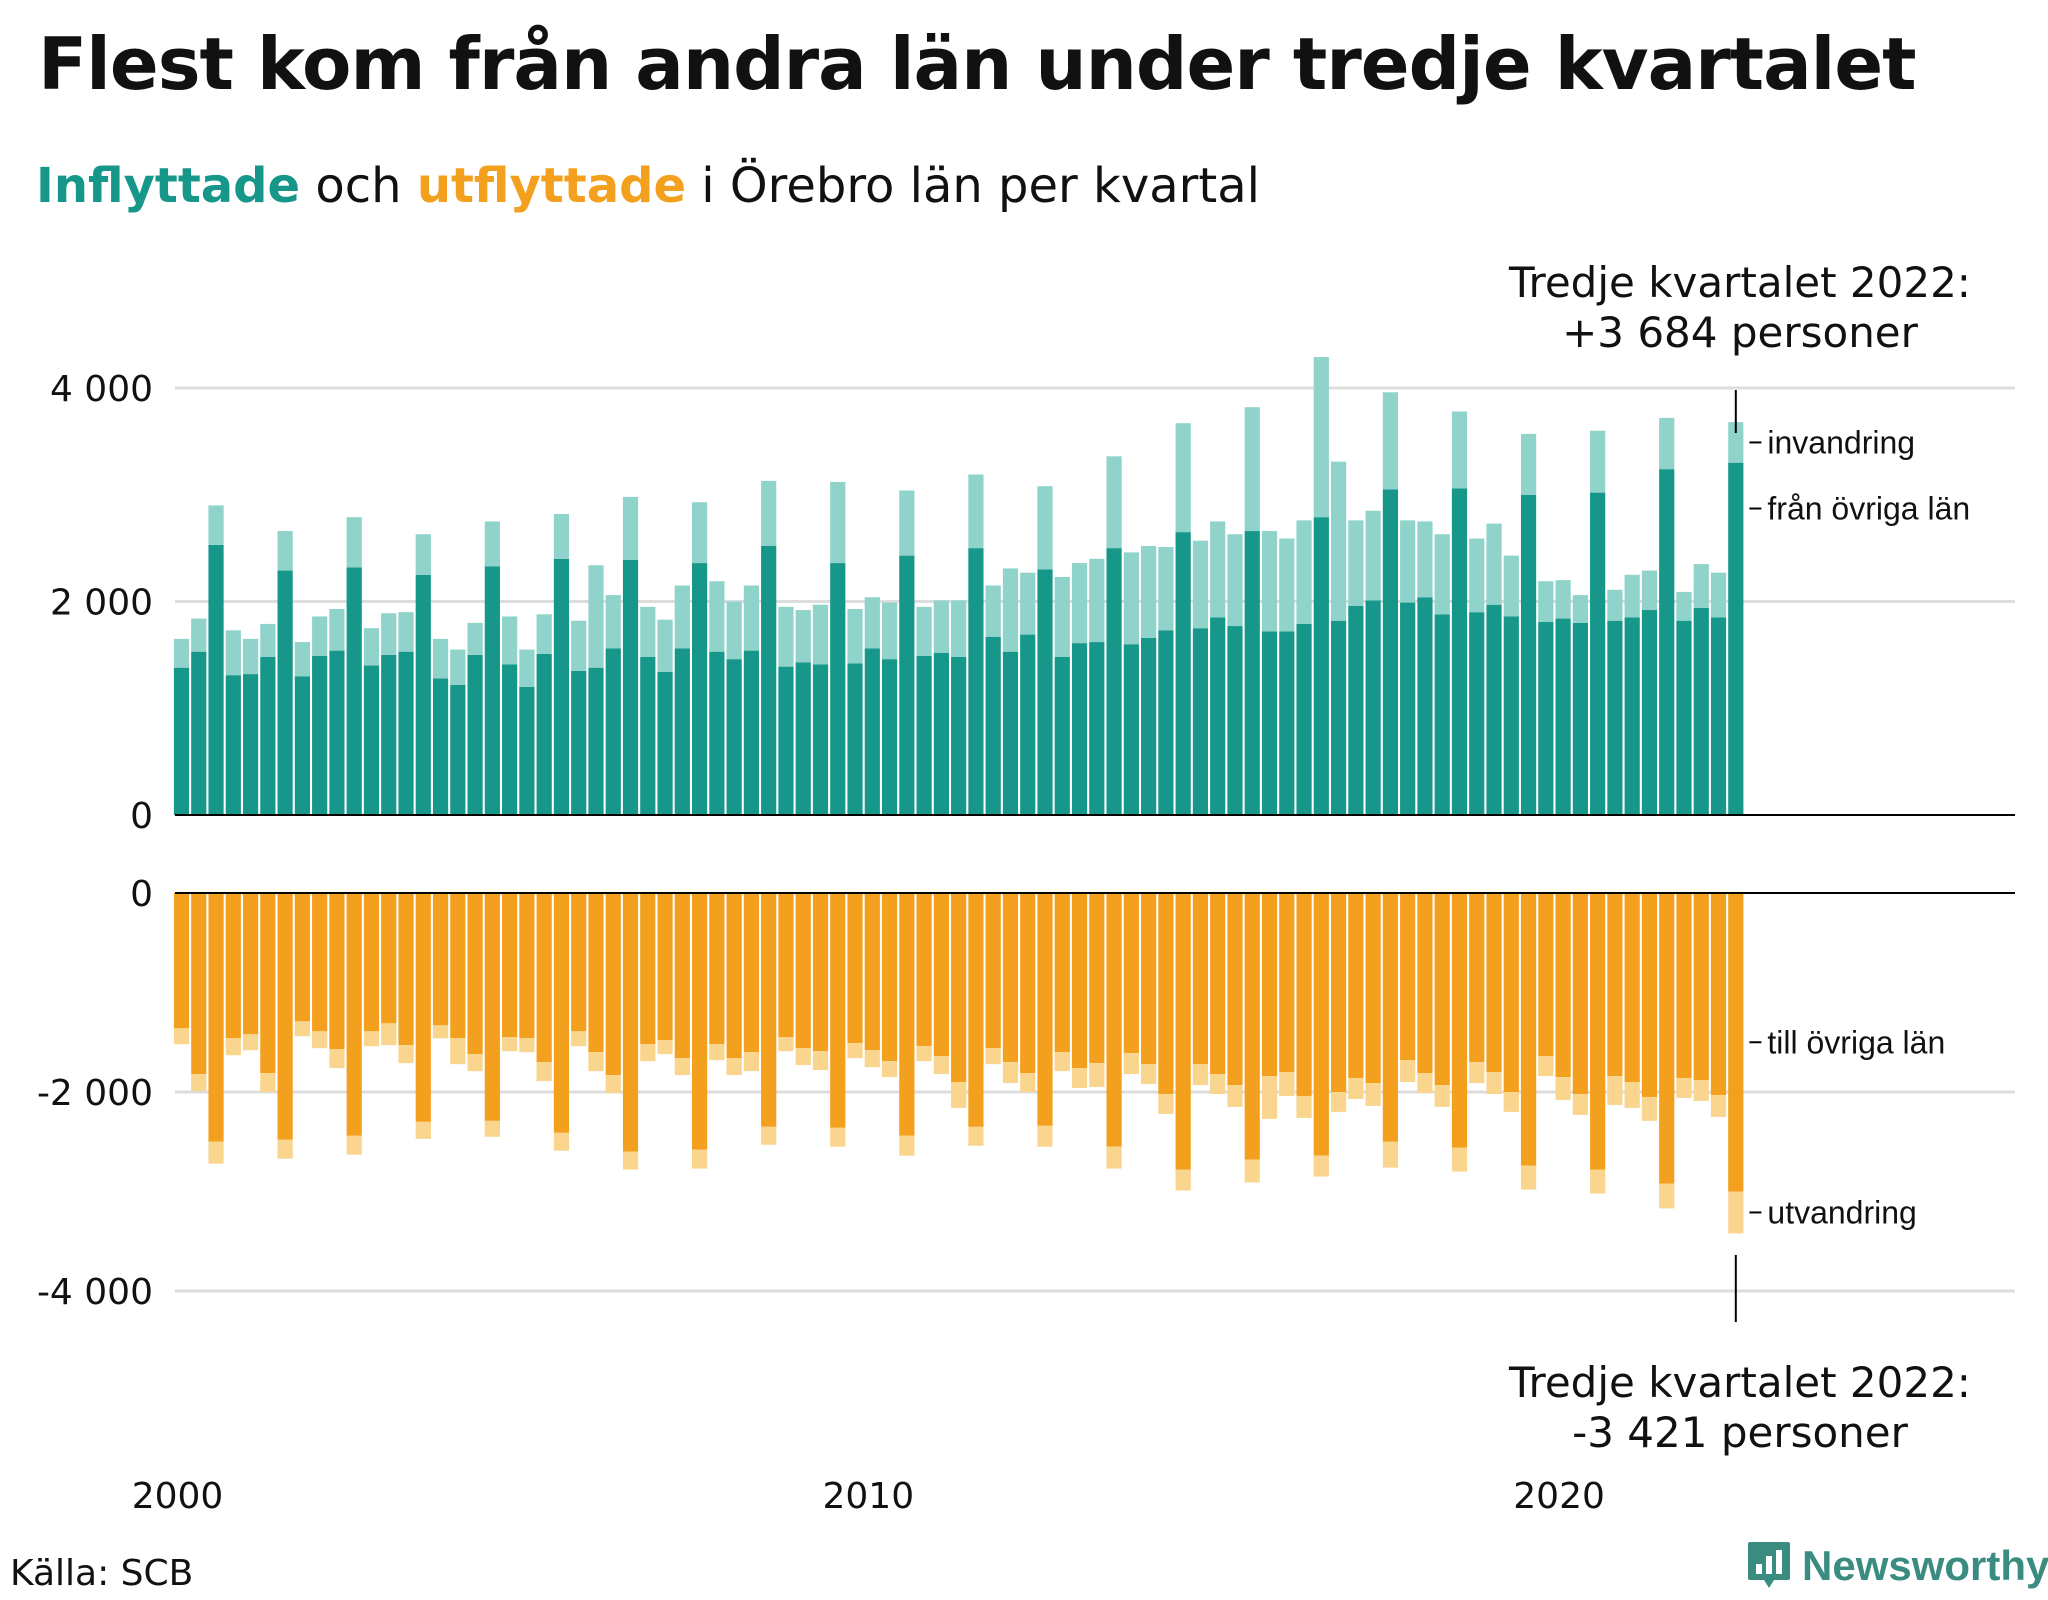 Image resolution: width=2048 pixels, height=1600 pixels. What do you see at coordinates (868, 1496) in the screenshot?
I see `x-tick-label: 2010` at bounding box center [868, 1496].